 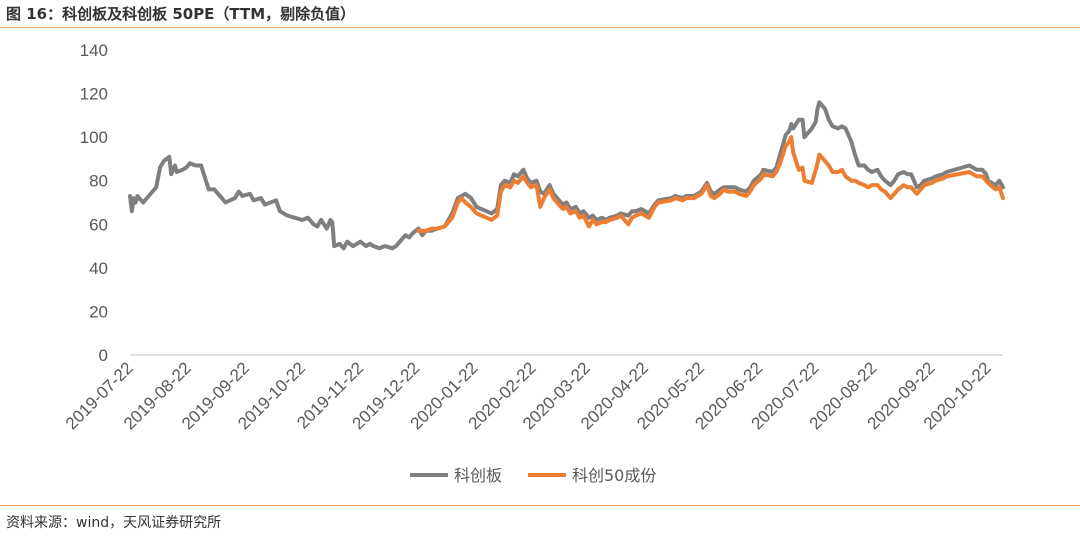 What do you see at coordinates (94, 94) in the screenshot?
I see `y-tick-label: 120` at bounding box center [94, 94].